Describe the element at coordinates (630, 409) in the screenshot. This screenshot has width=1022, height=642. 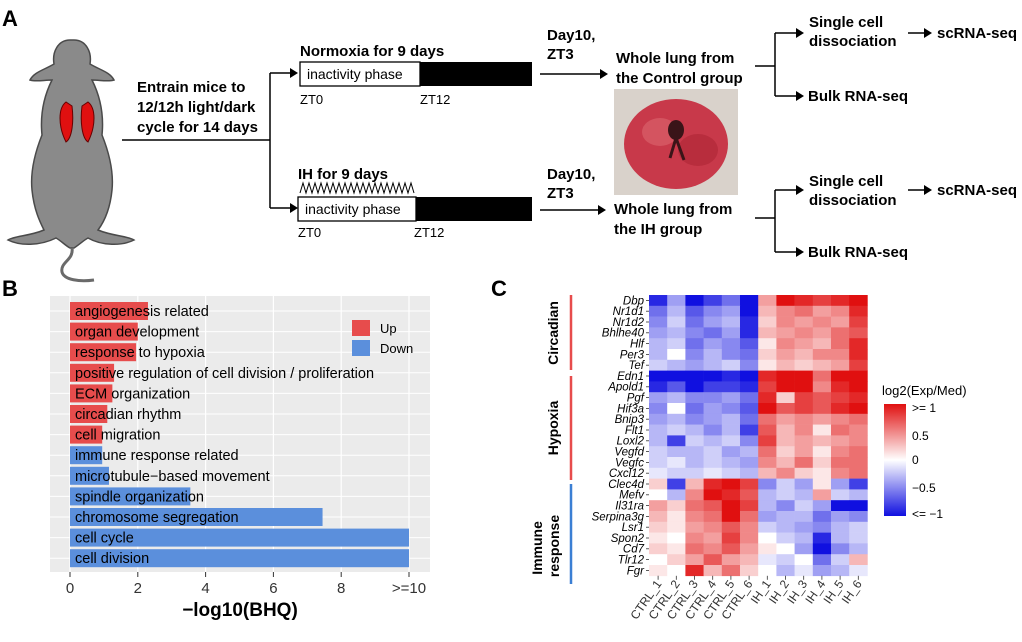
I see `heatmap-row-label: Hif3a` at that location.